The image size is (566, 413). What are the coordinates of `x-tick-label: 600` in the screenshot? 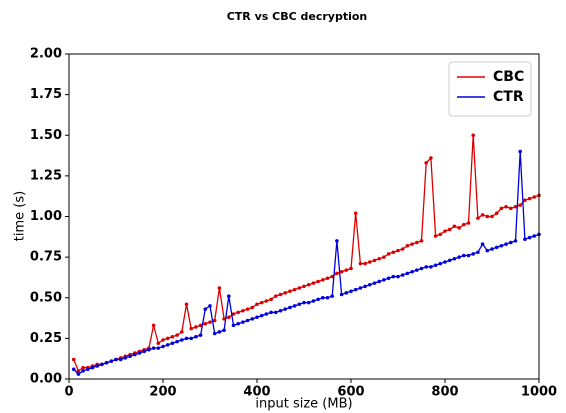 It's located at (350, 392).